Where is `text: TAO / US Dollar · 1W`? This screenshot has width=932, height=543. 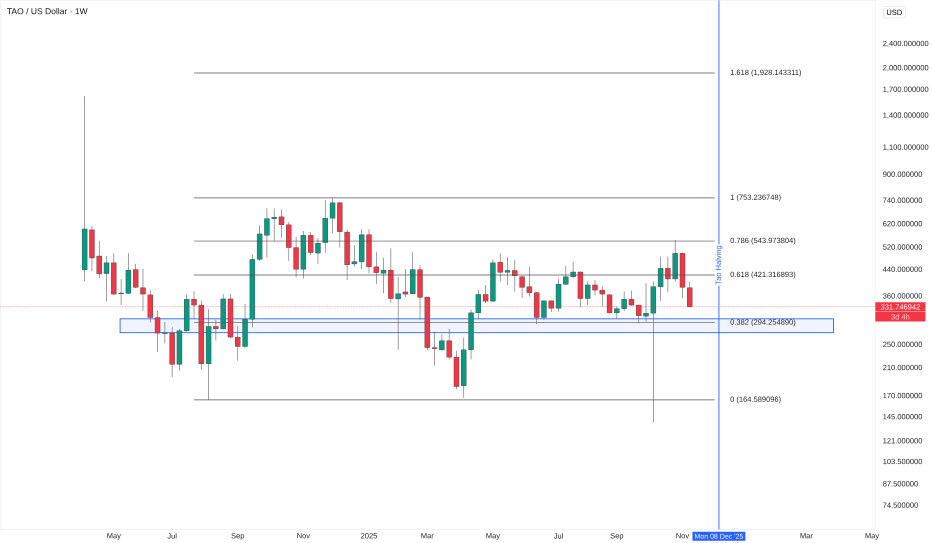
text: TAO / US Dollar · 1W is located at coordinates (47, 11).